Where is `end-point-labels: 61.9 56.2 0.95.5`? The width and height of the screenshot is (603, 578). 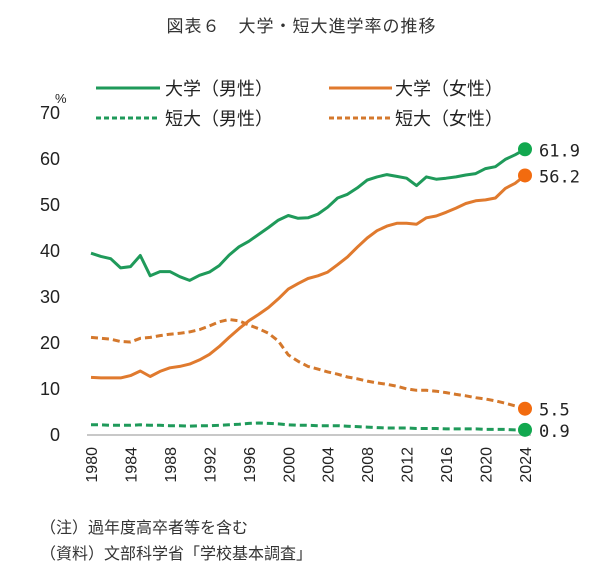
end-point-labels: 61.9 56.2 0.95.5 is located at coordinates (549, 291).